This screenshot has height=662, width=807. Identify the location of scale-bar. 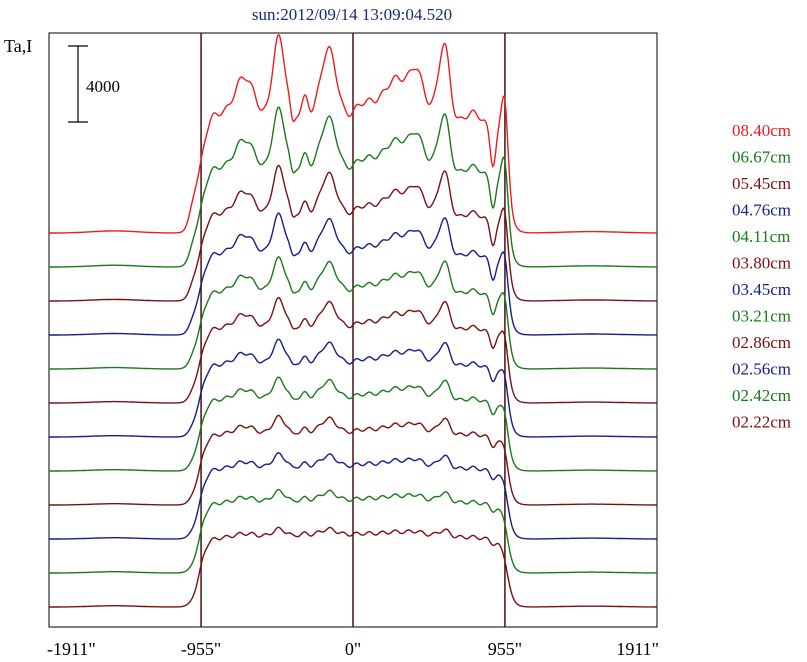
(78, 84).